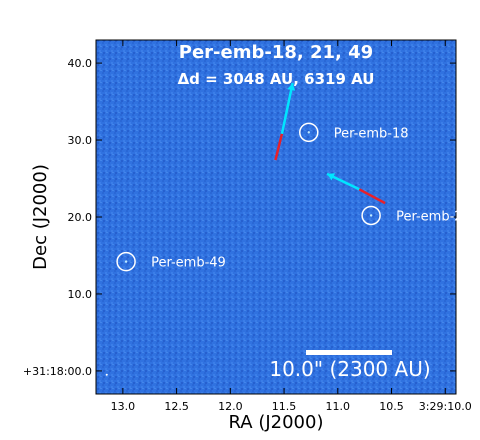 The height and width of the screenshot is (440, 480). Describe the element at coordinates (80, 63) in the screenshot. I see `y-tick-label: 40.0` at that location.